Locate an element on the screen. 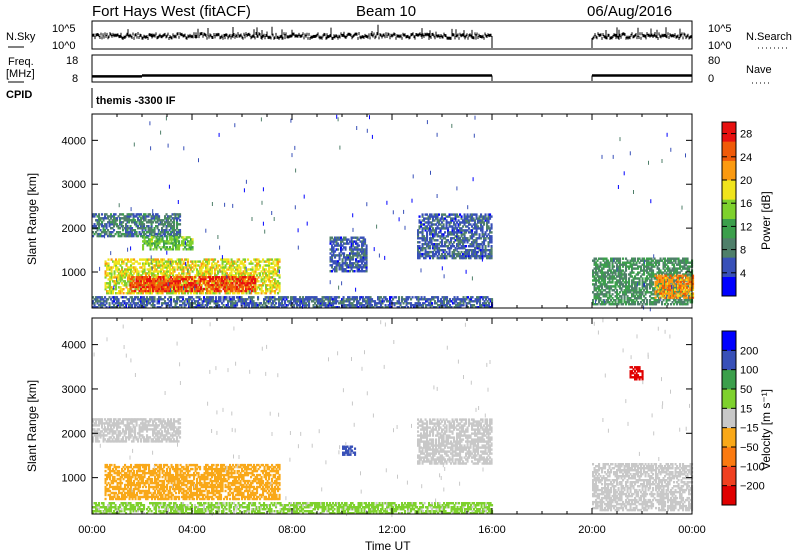  freq-left-label-1: Freq. is located at coordinates (21, 62).